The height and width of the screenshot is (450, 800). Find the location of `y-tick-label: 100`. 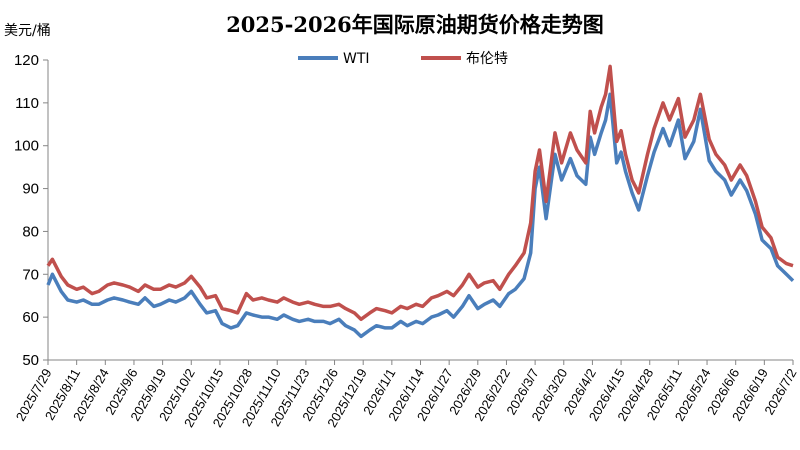

y-tick-label: 100 is located at coordinates (26, 146).